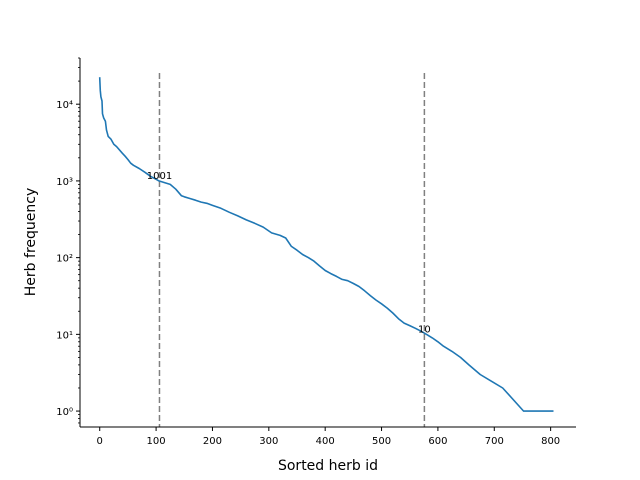  What do you see at coordinates (159, 176) in the screenshot?
I see `reference-line-label: 1001` at bounding box center [159, 176].